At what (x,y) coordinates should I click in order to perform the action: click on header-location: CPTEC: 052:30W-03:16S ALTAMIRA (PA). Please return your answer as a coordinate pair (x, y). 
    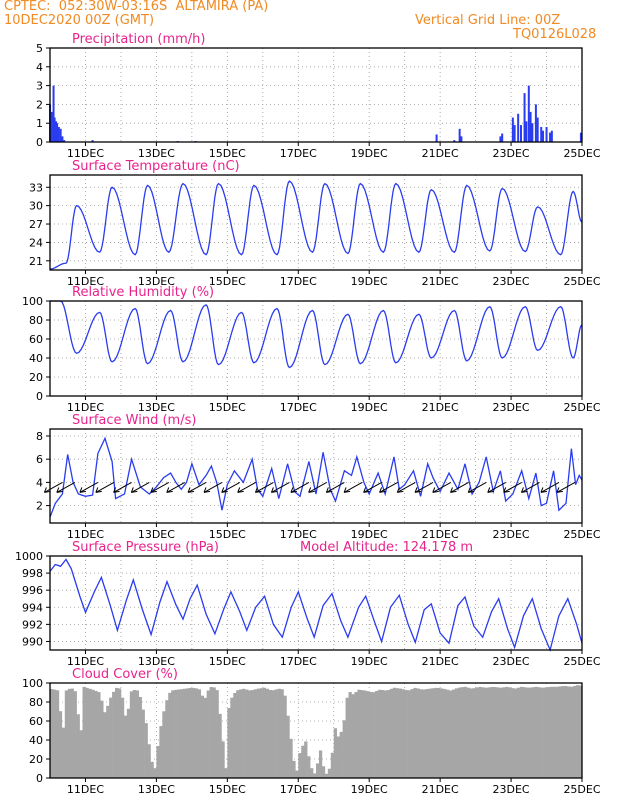
    Looking at the image, I should click on (136, 6).